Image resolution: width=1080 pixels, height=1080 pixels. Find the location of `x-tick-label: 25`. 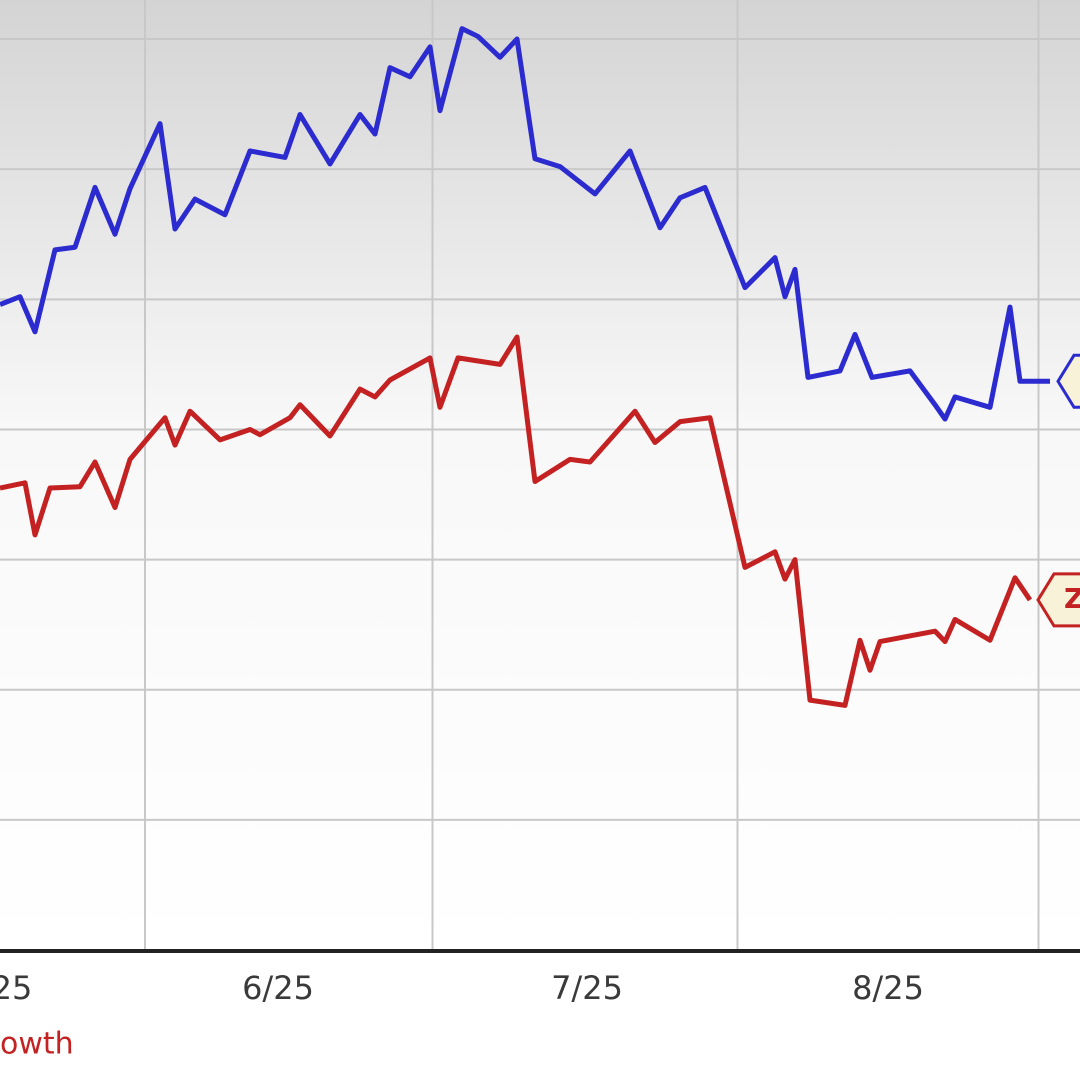

x-tick-label: 25 is located at coordinates (16, 988).